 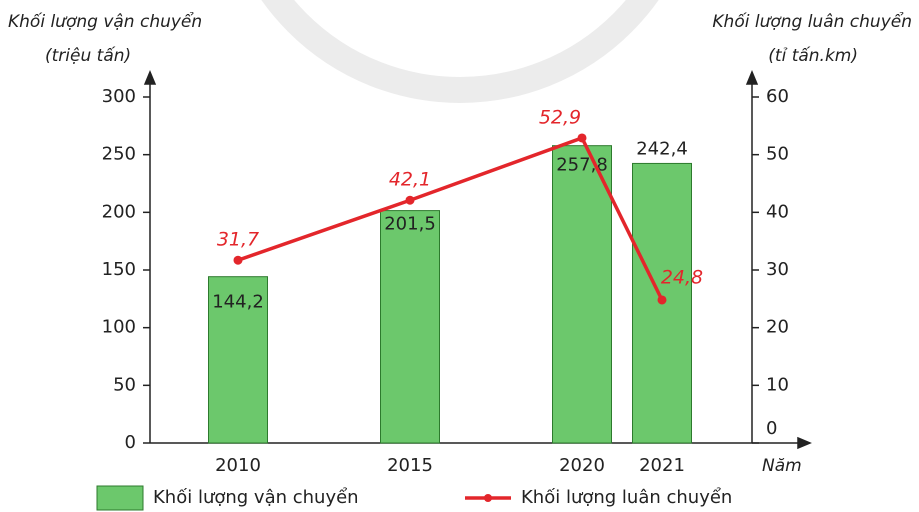 I want to click on bar-value-label: 257,8, so click(x=582, y=165).